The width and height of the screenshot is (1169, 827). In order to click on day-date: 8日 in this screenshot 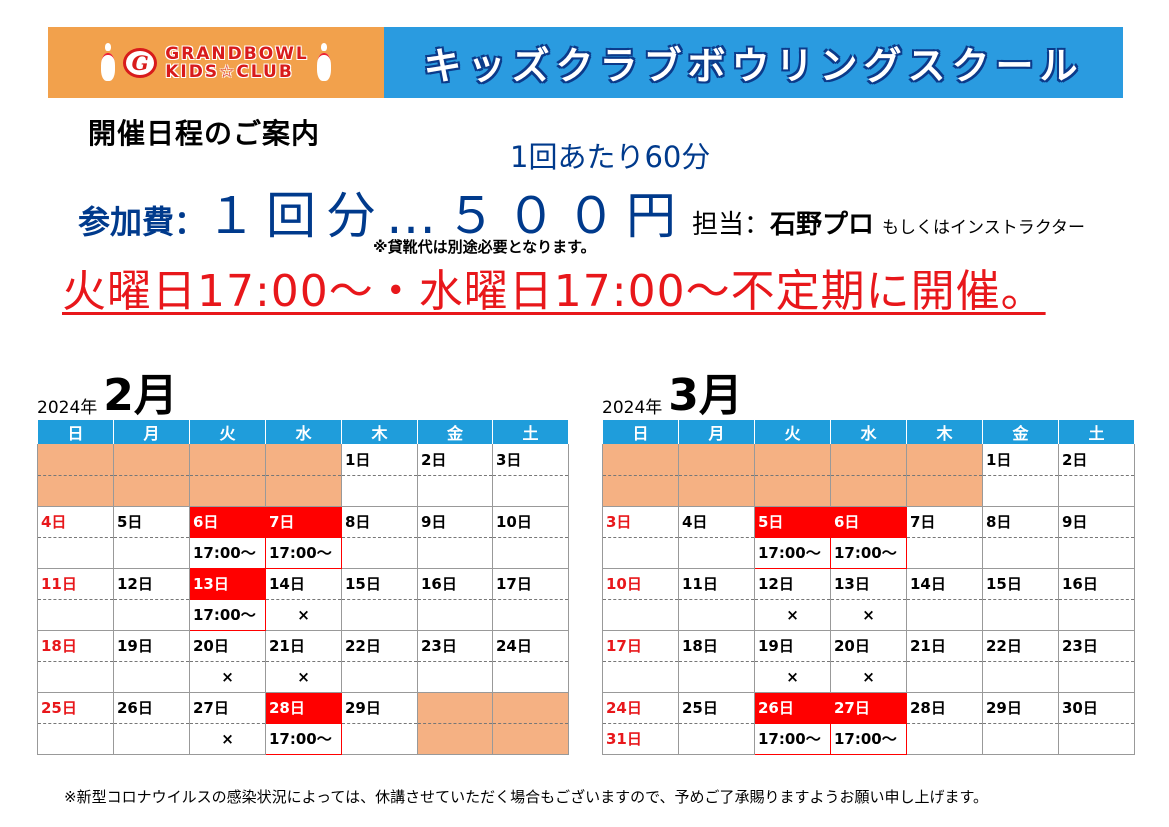, I will do `click(1020, 522)`.